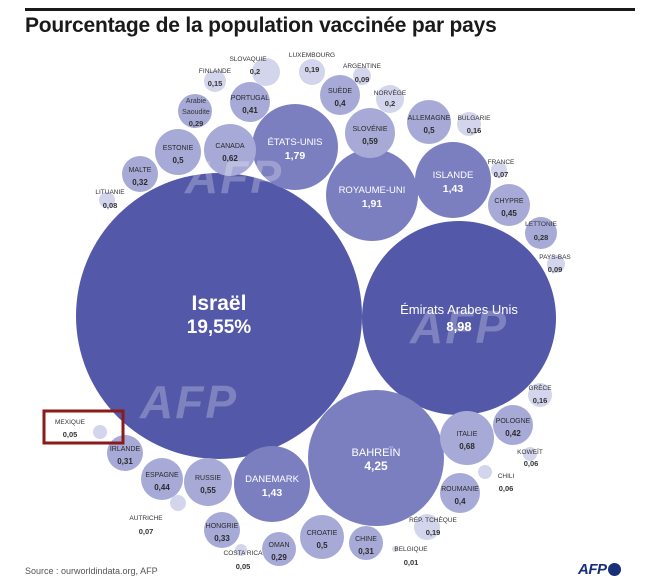 Image resolution: width=650 pixels, height=588 pixels. What do you see at coordinates (340, 103) in the screenshot?
I see `bubble-value: 0,4` at bounding box center [340, 103].